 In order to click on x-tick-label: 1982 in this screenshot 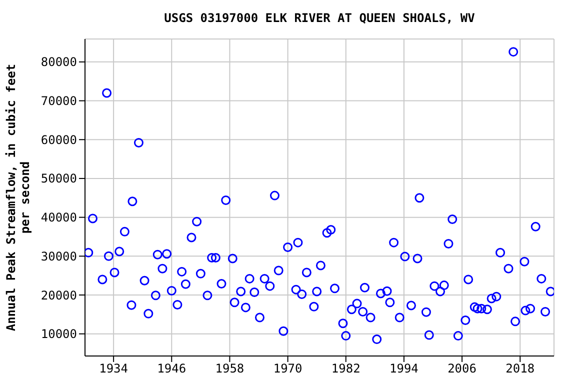, I will do `click(345, 369)`.